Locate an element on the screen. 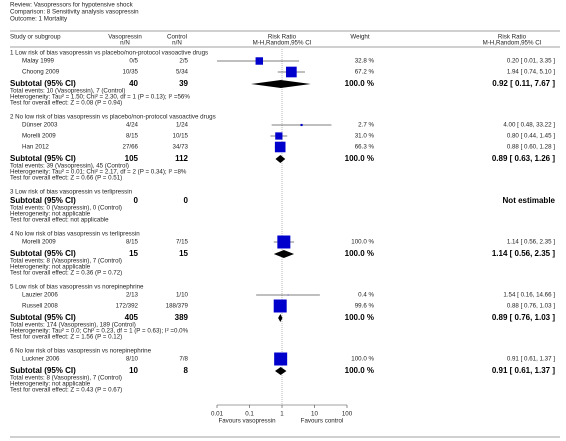 The image size is (566, 441). ctrl-events: 1/24 is located at coordinates (182, 125).